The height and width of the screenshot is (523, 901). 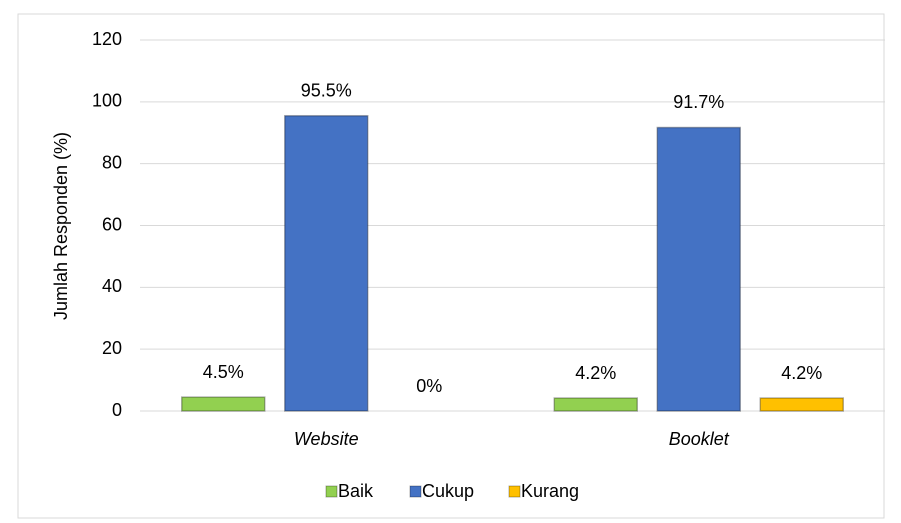 What do you see at coordinates (112, 224) in the screenshot?
I see `y-tick-label: 60` at bounding box center [112, 224].